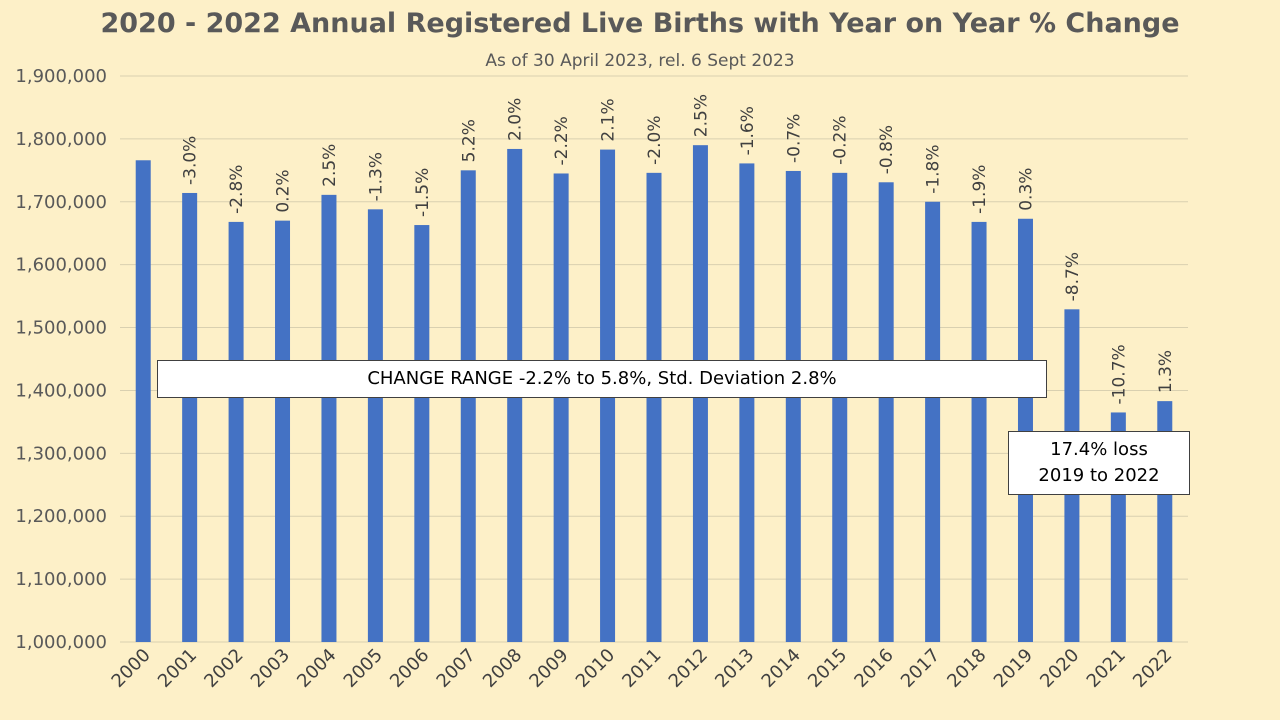  Describe the element at coordinates (61, 453) in the screenshot. I see `y-tick-label: 1,300,000` at that location.